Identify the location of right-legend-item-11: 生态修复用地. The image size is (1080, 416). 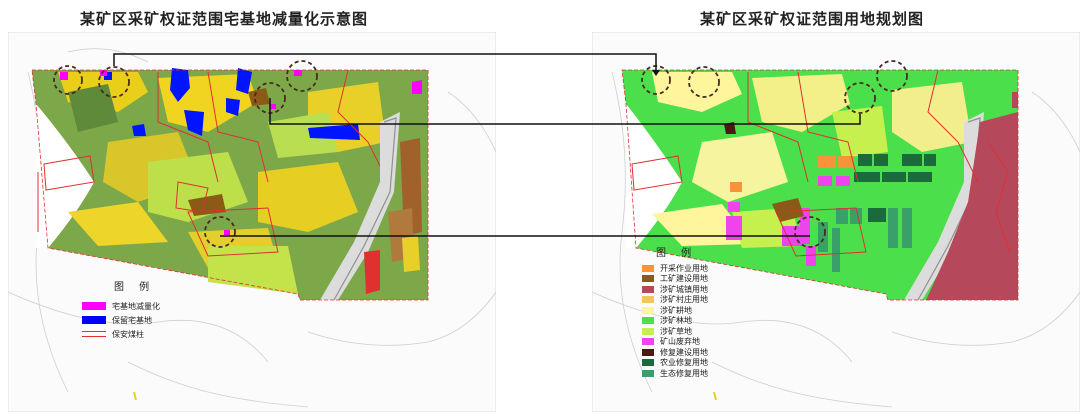
(675, 373).